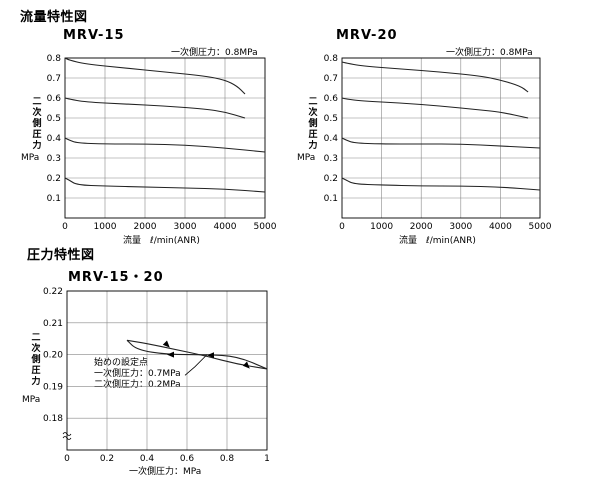 The image size is (598, 502). What do you see at coordinates (437, 241) in the screenshot?
I see `xlabel-mrv20: 流量 ℓ/min(ANR)` at bounding box center [437, 241].